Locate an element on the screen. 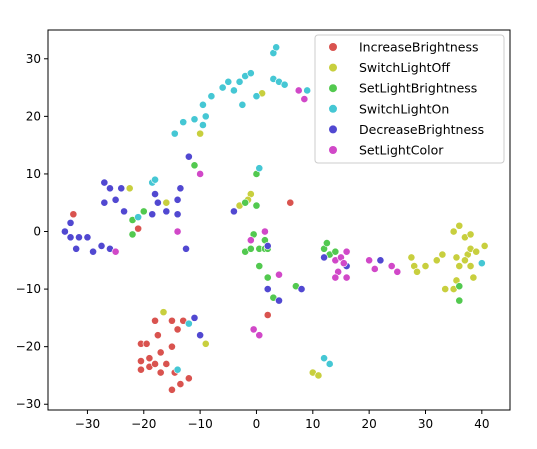 This screenshot has height=449, width=537. x-tick-label: 0 is located at coordinates (257, 424).